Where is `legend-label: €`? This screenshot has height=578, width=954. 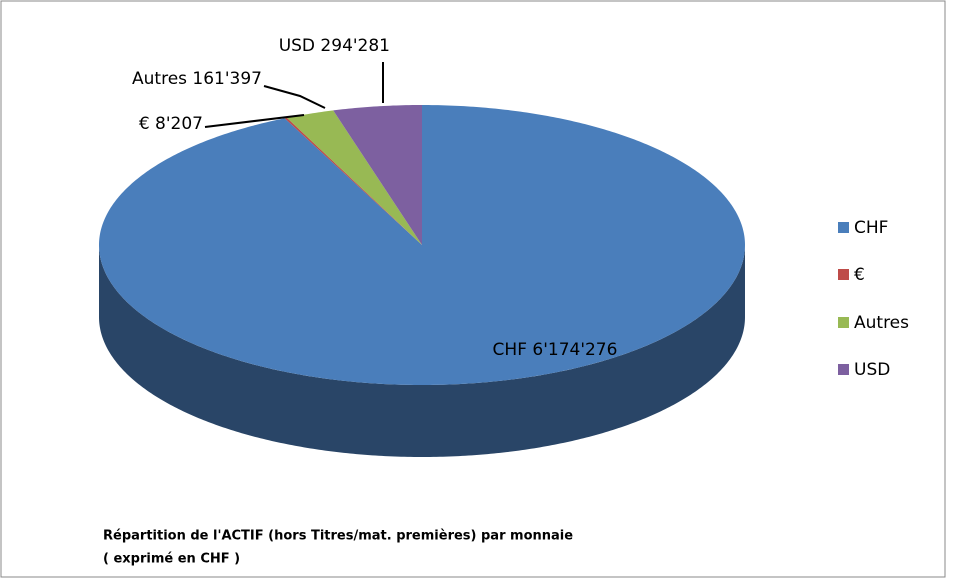
legend-label: € is located at coordinates (859, 275).